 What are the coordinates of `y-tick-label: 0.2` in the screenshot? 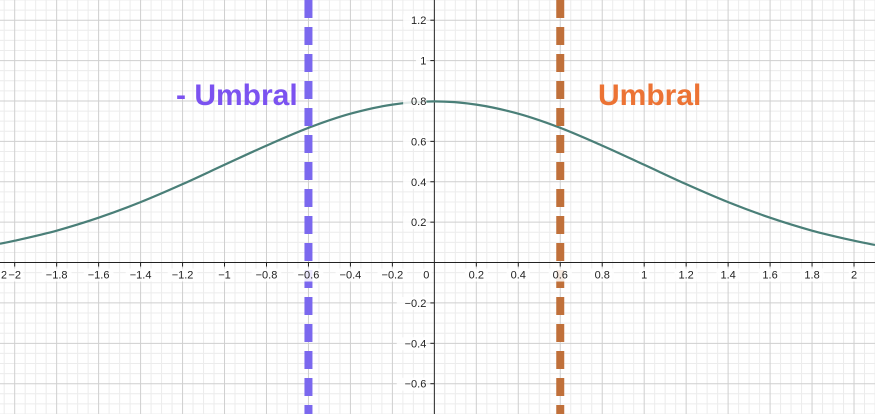 It's located at (418, 223).